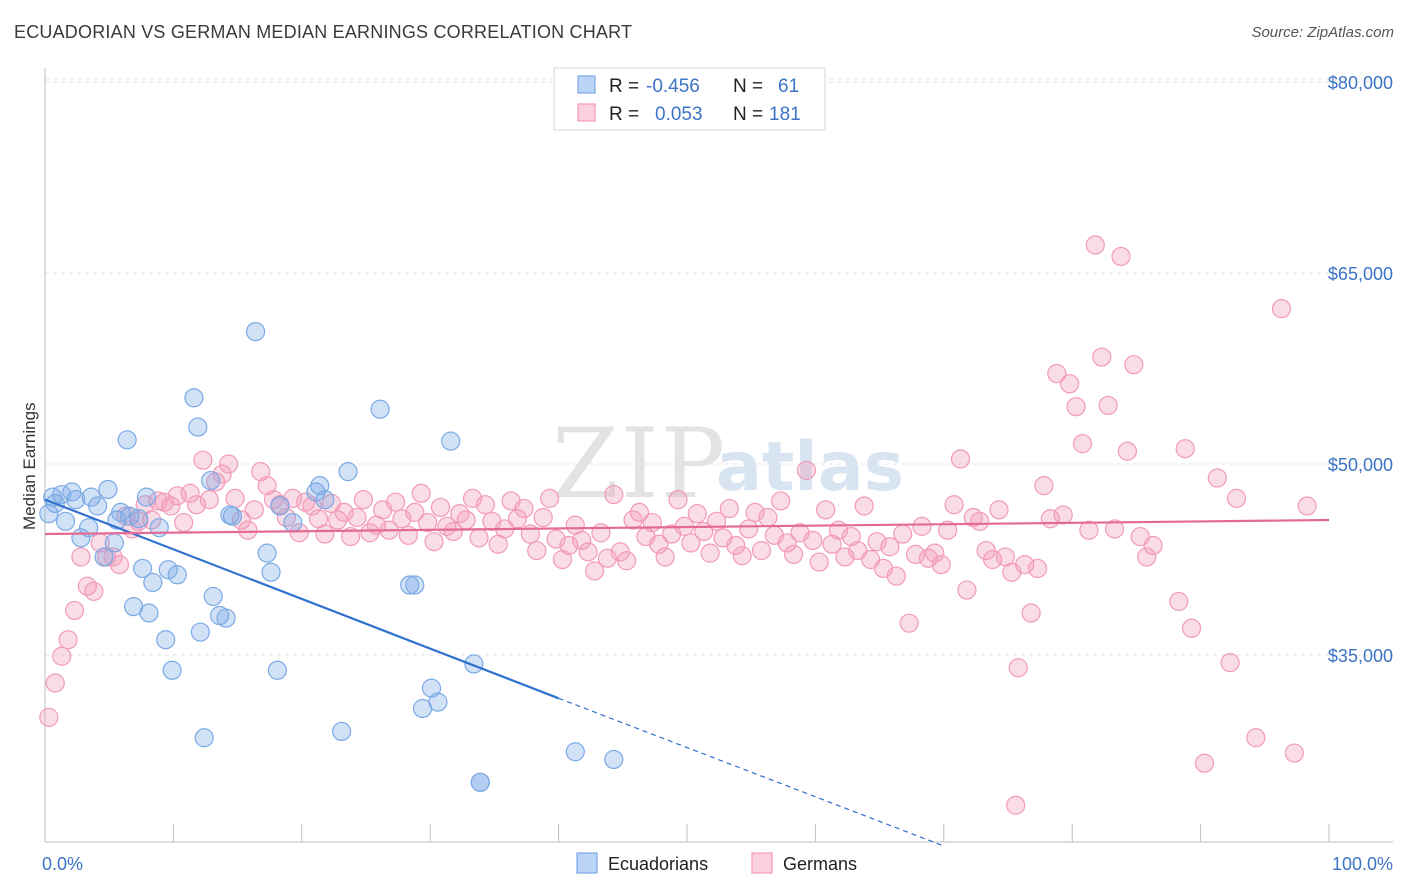 The width and height of the screenshot is (1406, 892). What do you see at coordinates (810, 467) in the screenshot?
I see `watermark-atlas: atlas` at bounding box center [810, 467].